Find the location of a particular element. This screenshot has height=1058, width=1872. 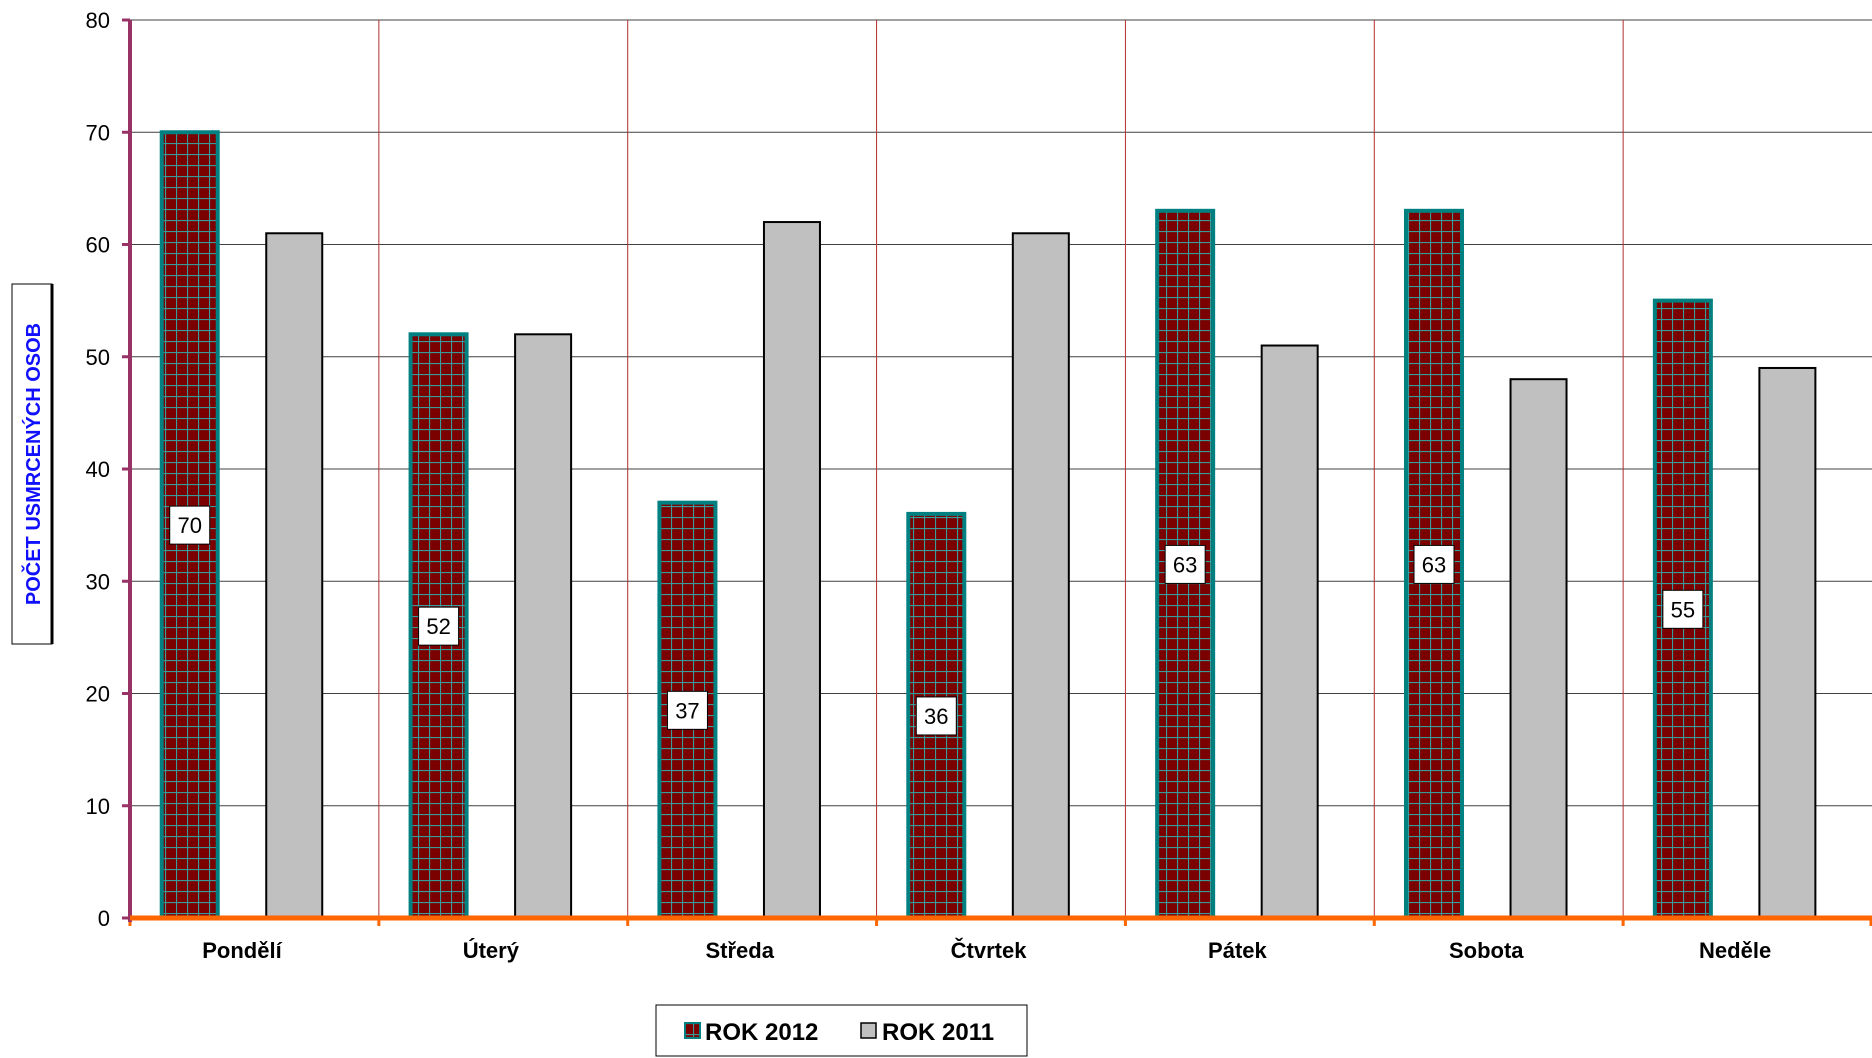

data-label: 52 is located at coordinates (438, 626).